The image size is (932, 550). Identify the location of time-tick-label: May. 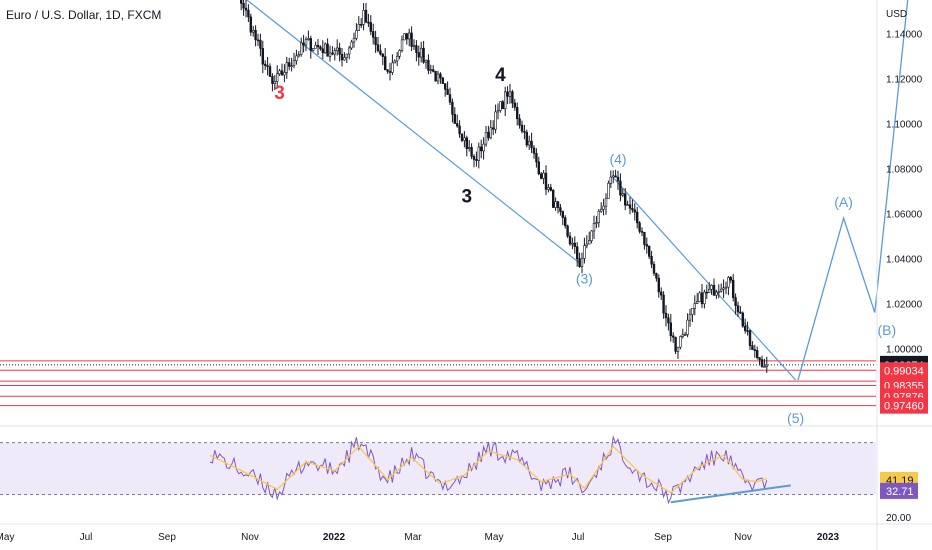
(494, 537).